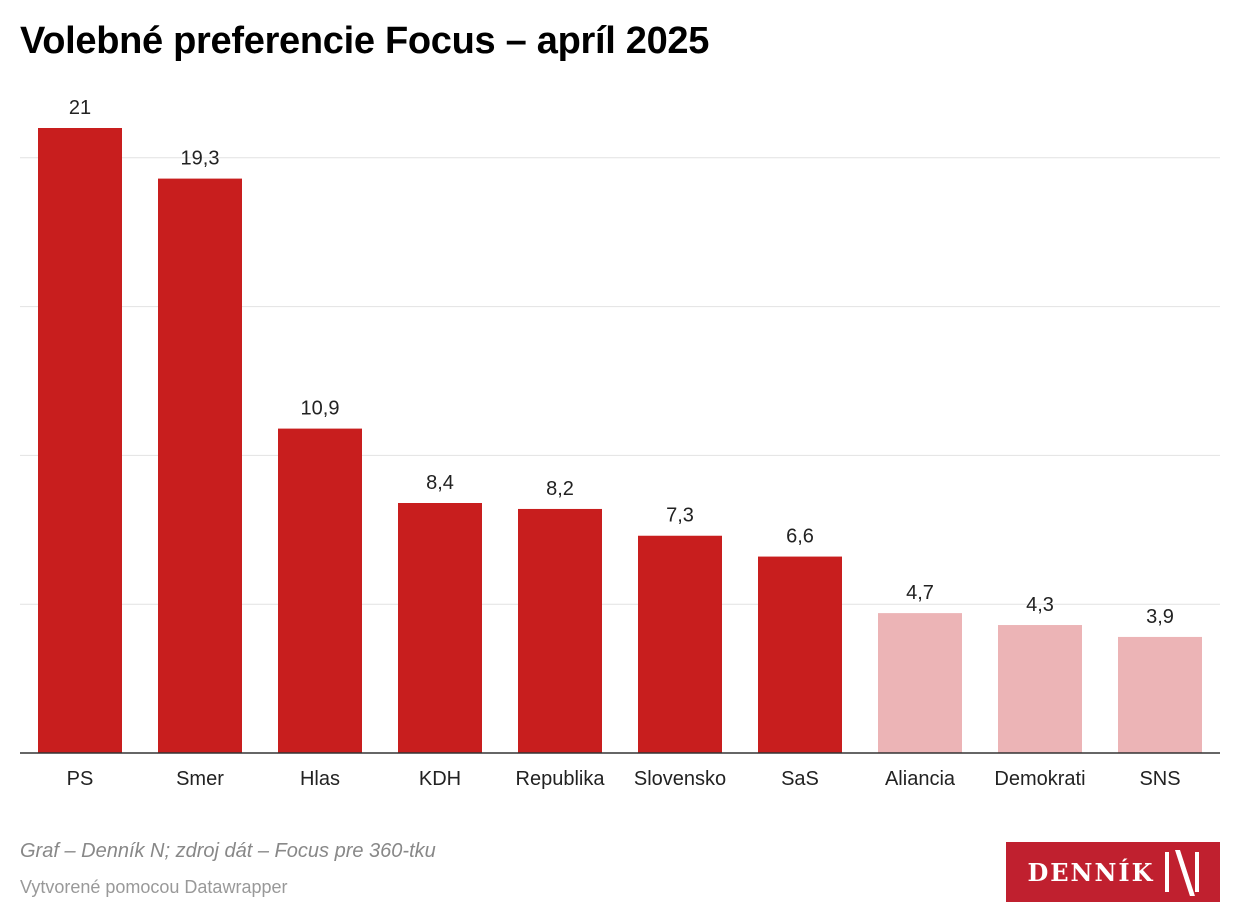 This screenshot has width=1240, height=922. I want to click on x-tick-label: Smer, so click(200, 779).